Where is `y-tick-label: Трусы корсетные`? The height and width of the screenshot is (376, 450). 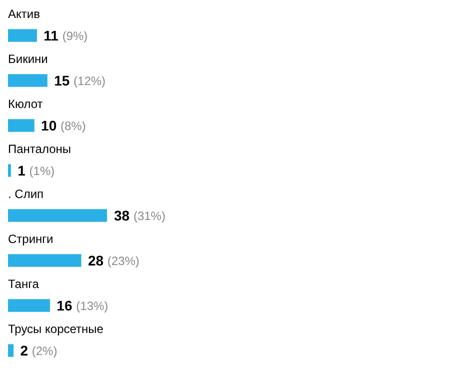 y-tick-label: Трусы корсетные is located at coordinates (56, 329).